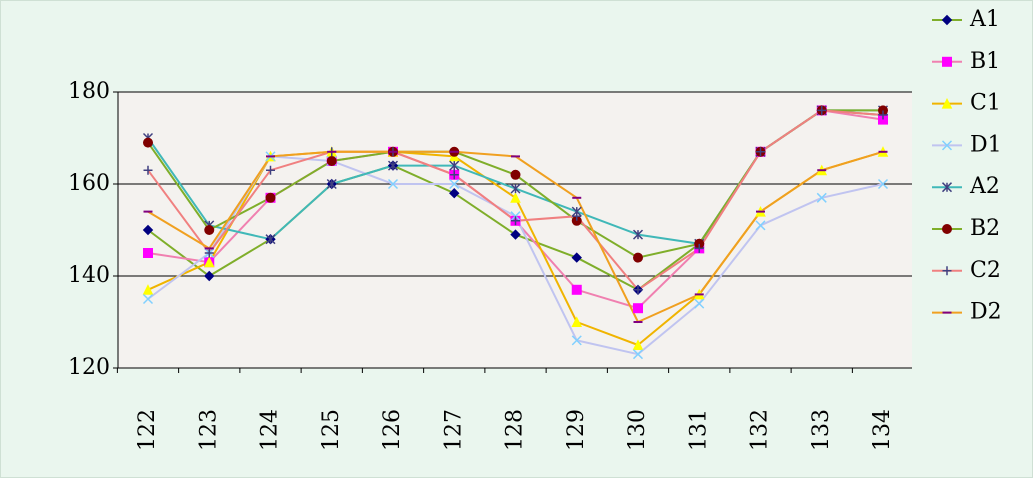 This screenshot has height=478, width=1033. What do you see at coordinates (270, 430) in the screenshot?
I see `x-tick-label: 124` at bounding box center [270, 430].